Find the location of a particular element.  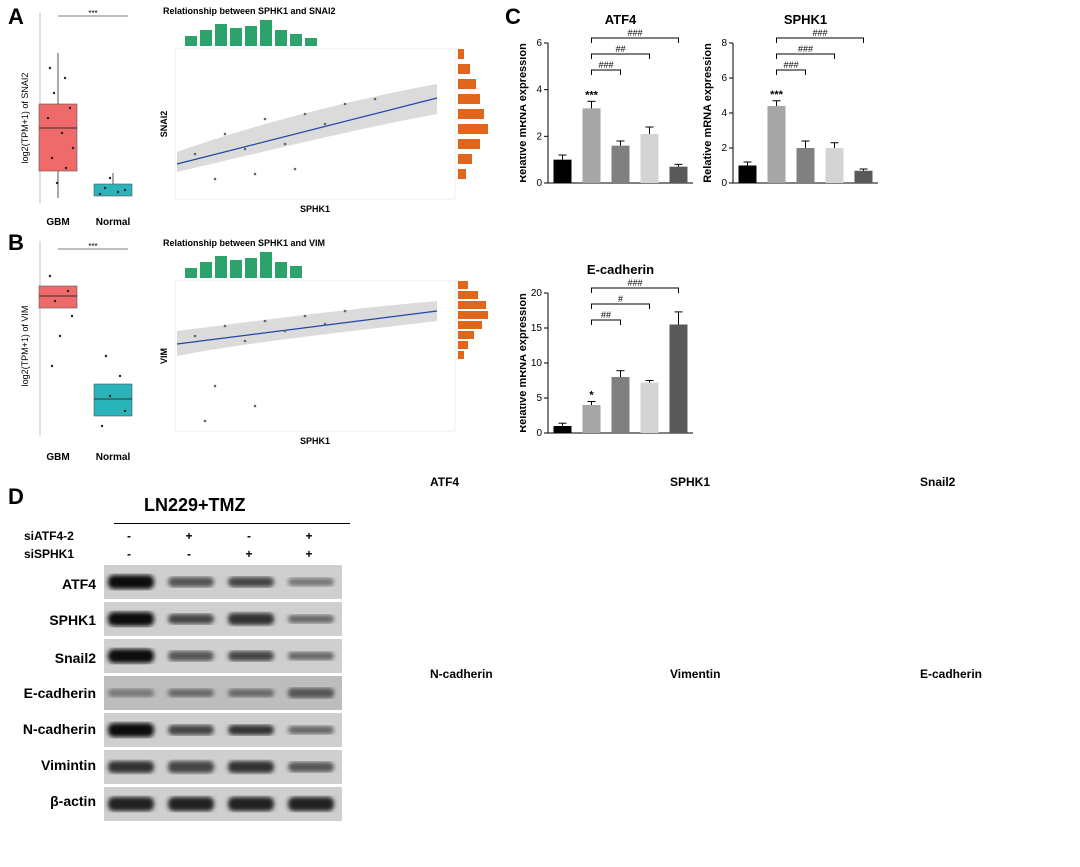

boxplot-a-sig: *** is located at coordinates (92, 13).